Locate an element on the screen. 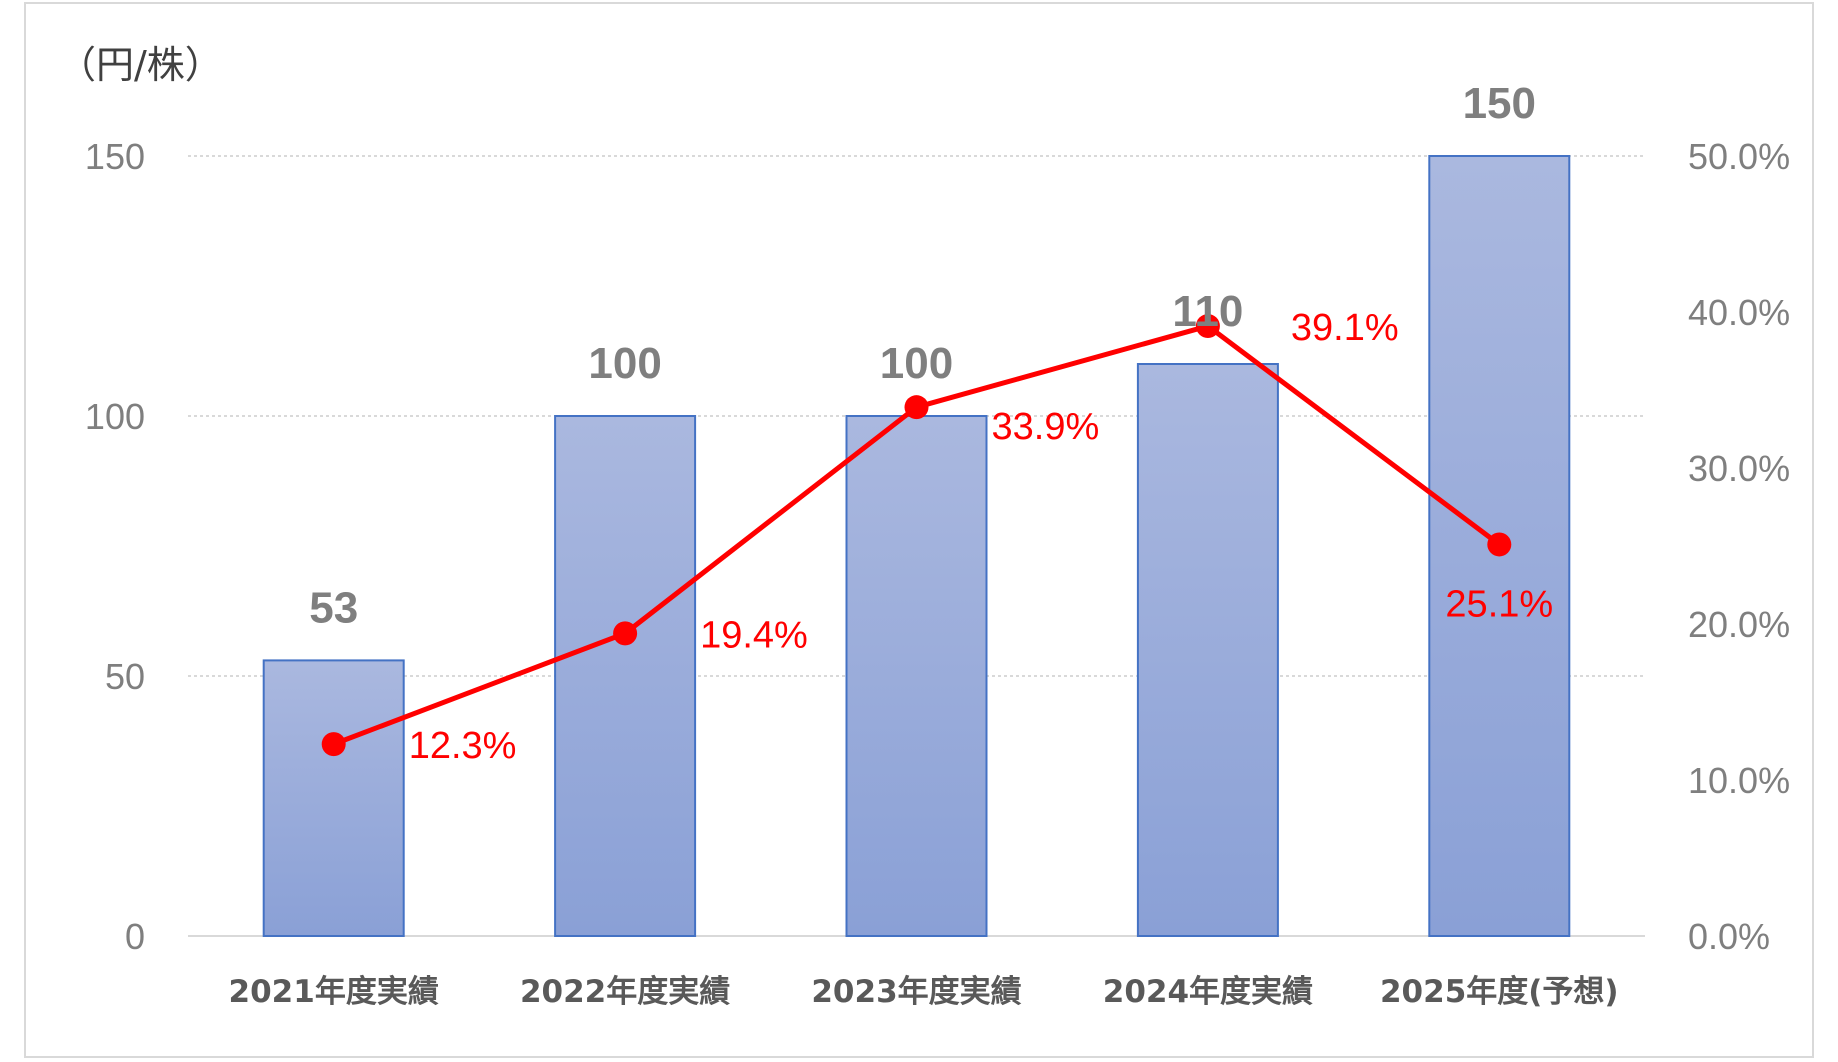 This screenshot has width=1838, height=1062. left-tick-label: 50 is located at coordinates (125, 676).